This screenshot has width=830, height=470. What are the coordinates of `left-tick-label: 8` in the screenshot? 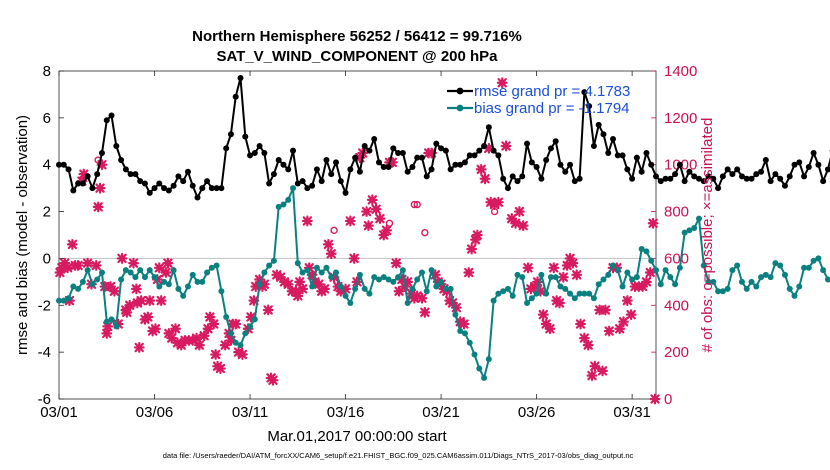 It's located at (47, 71).